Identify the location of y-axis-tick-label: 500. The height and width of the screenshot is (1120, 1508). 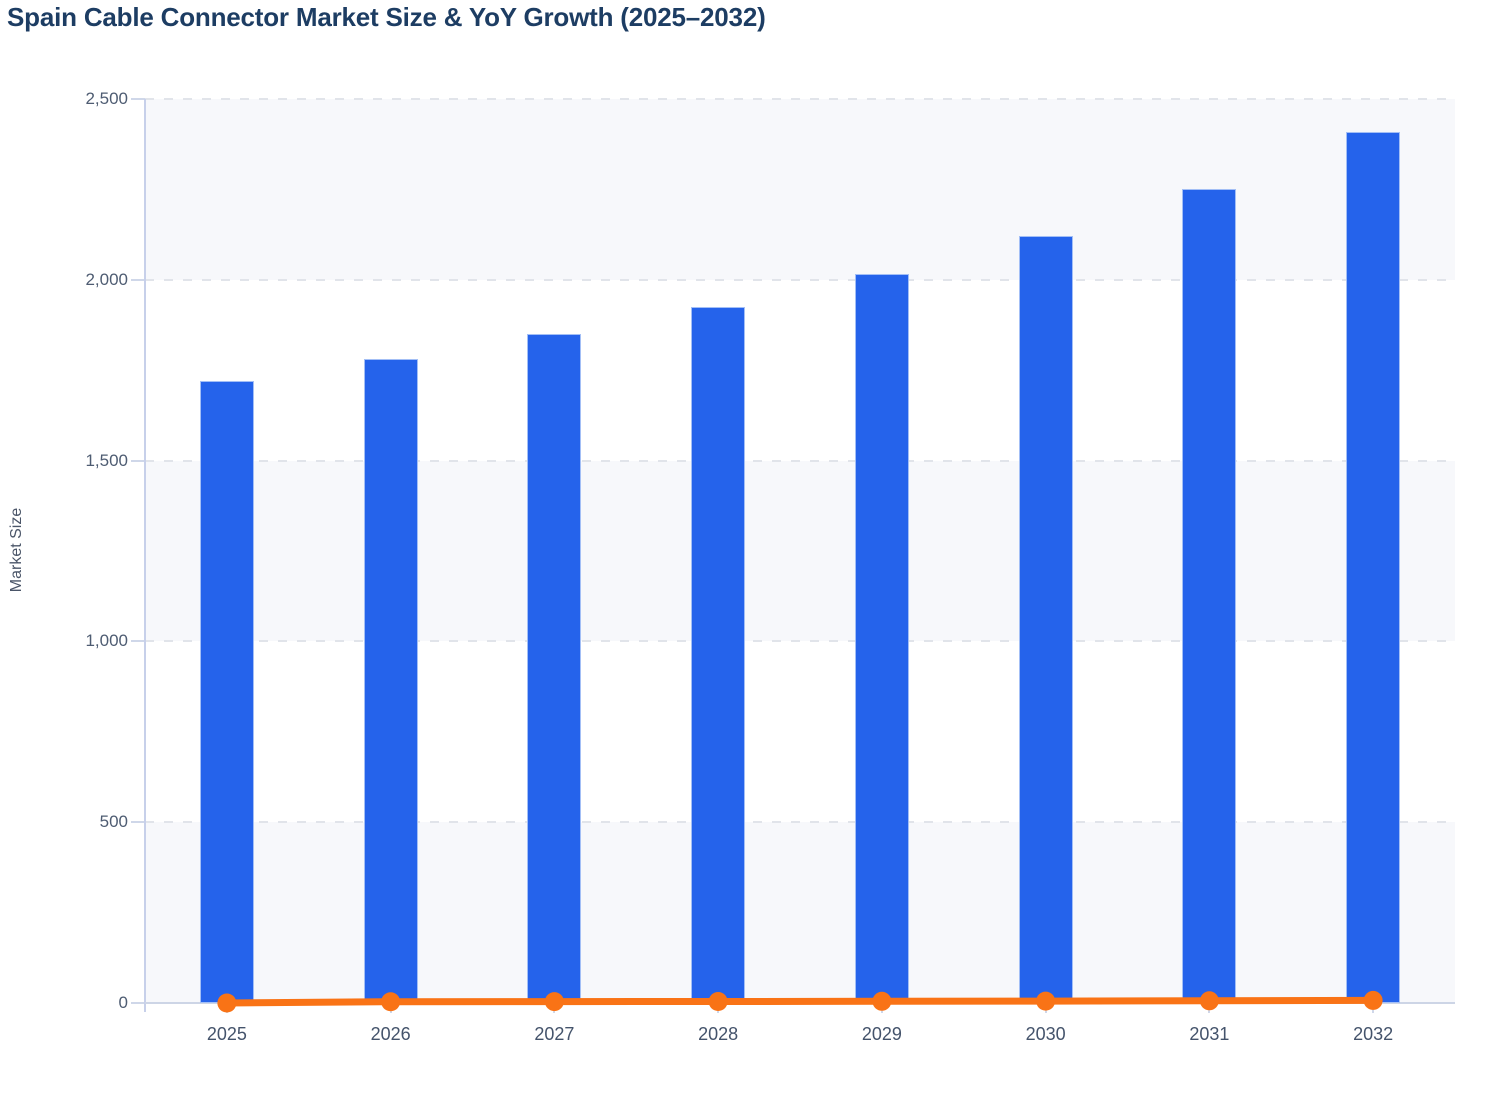
(113, 822).